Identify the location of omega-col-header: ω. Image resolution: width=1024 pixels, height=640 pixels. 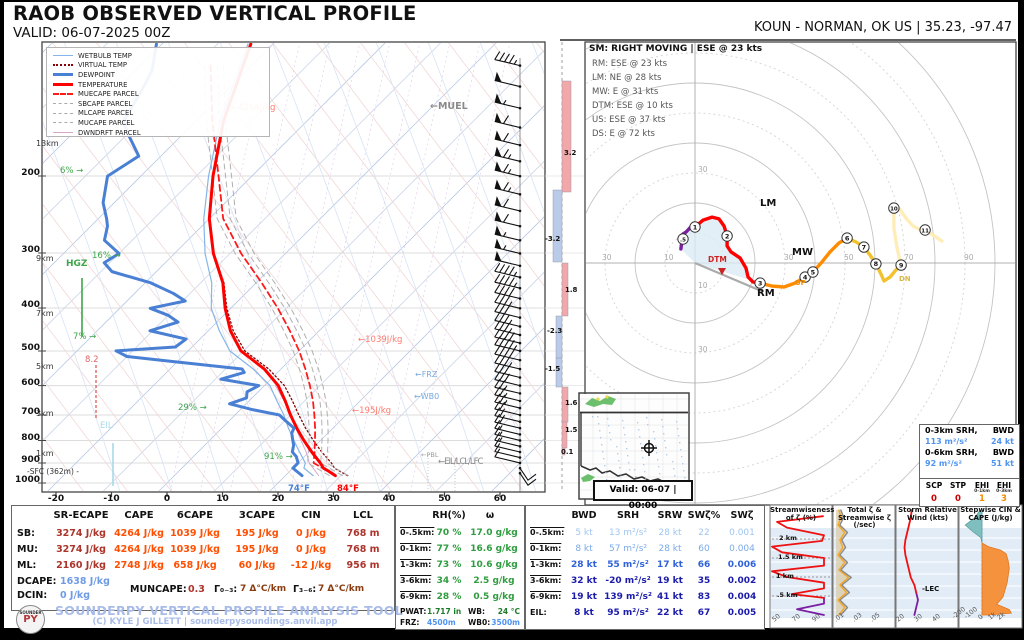
(490, 515).